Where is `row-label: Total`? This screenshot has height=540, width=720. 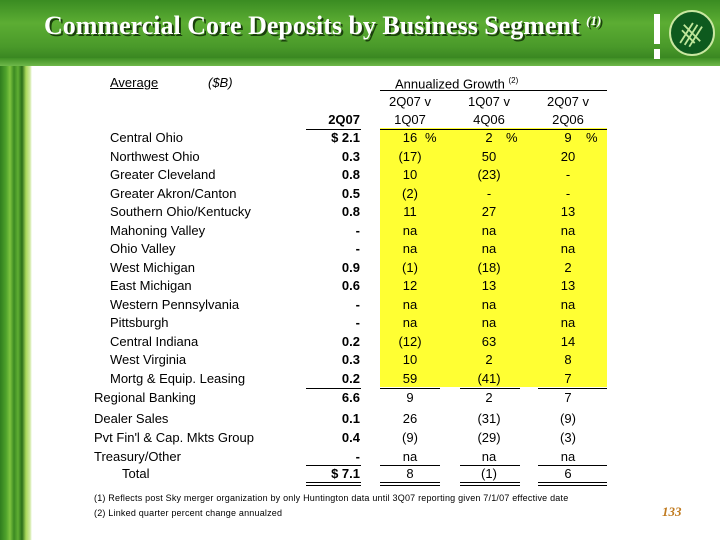
row-label: Total is located at coordinates (136, 473).